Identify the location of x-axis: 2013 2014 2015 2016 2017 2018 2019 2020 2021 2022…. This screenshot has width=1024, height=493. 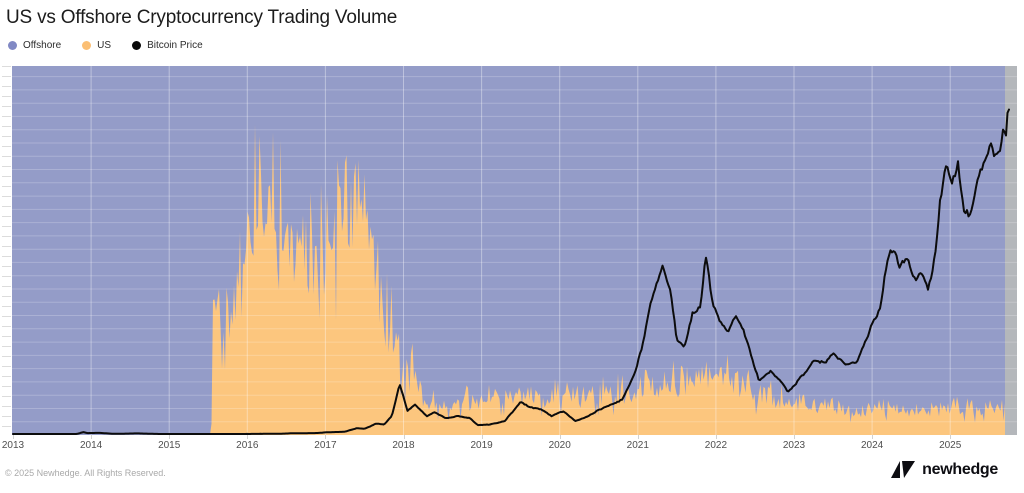
(512, 444).